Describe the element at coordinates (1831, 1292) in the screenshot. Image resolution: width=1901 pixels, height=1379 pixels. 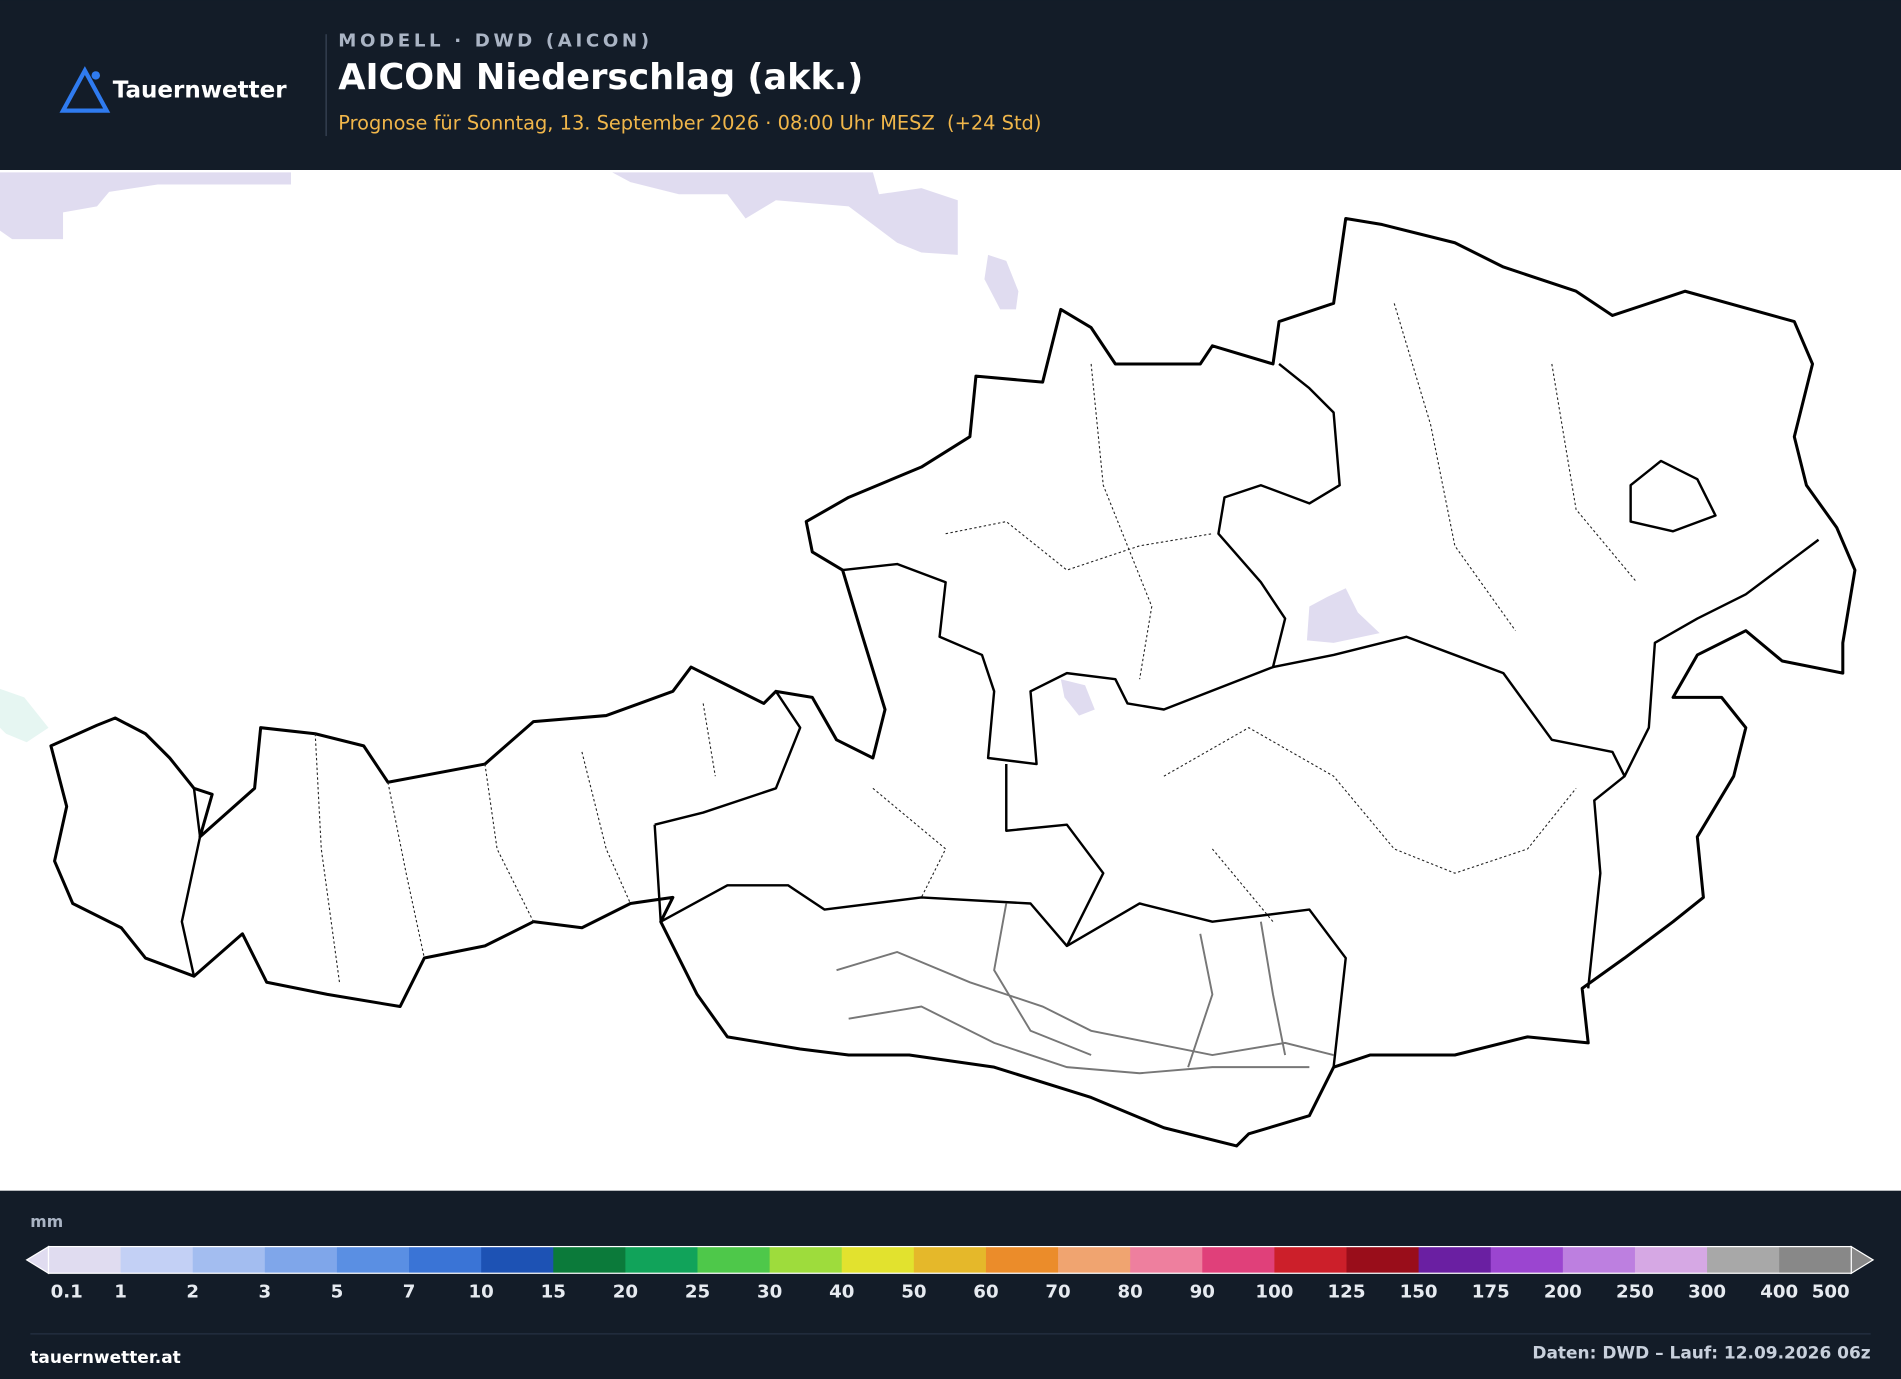
I see `legend-level-label: 500` at that location.